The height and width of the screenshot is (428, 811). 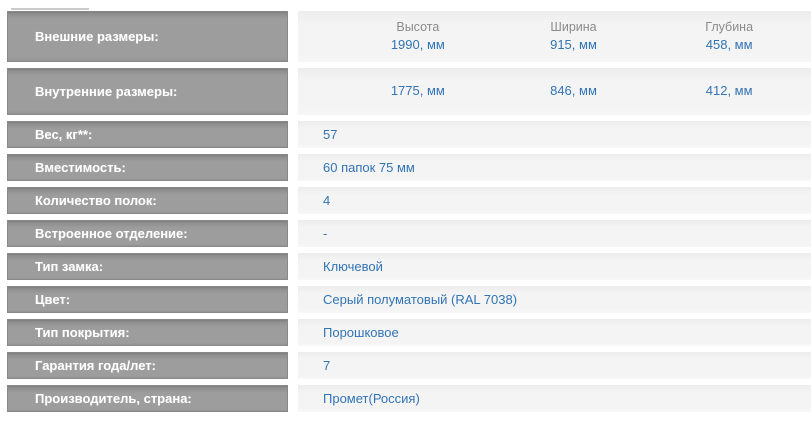 What do you see at coordinates (554, 167) in the screenshot?
I see `spec-value-capacity: 60 папок 75 мм` at bounding box center [554, 167].